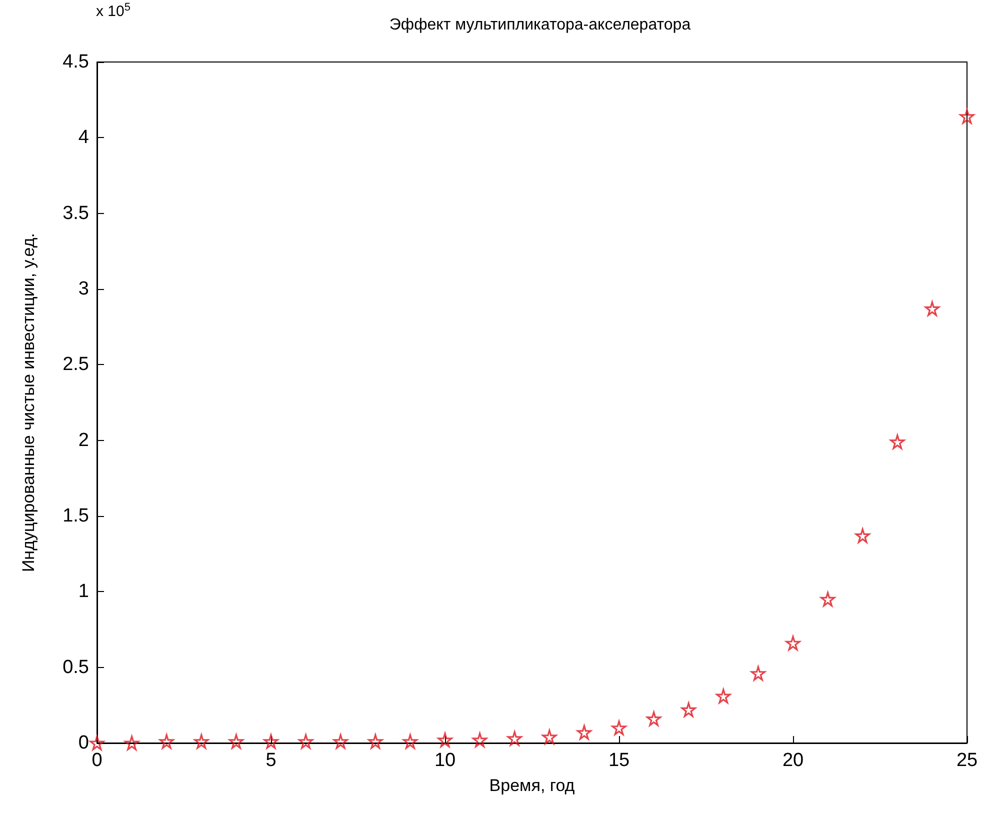  What do you see at coordinates (540, 25) in the screenshot?
I see `chart-title: Эффект мультипликатора-акселератора` at bounding box center [540, 25].